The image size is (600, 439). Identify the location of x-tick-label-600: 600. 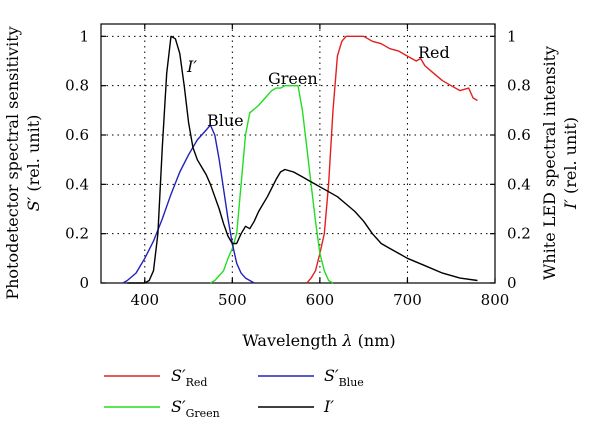
(320, 300).